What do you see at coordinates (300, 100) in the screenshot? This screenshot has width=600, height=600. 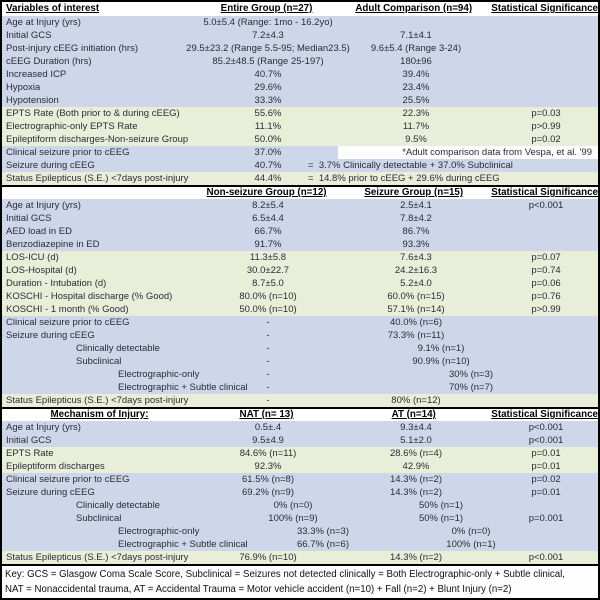 I see `table-row: Hypotension 33.3% 25.5%` at bounding box center [300, 100].